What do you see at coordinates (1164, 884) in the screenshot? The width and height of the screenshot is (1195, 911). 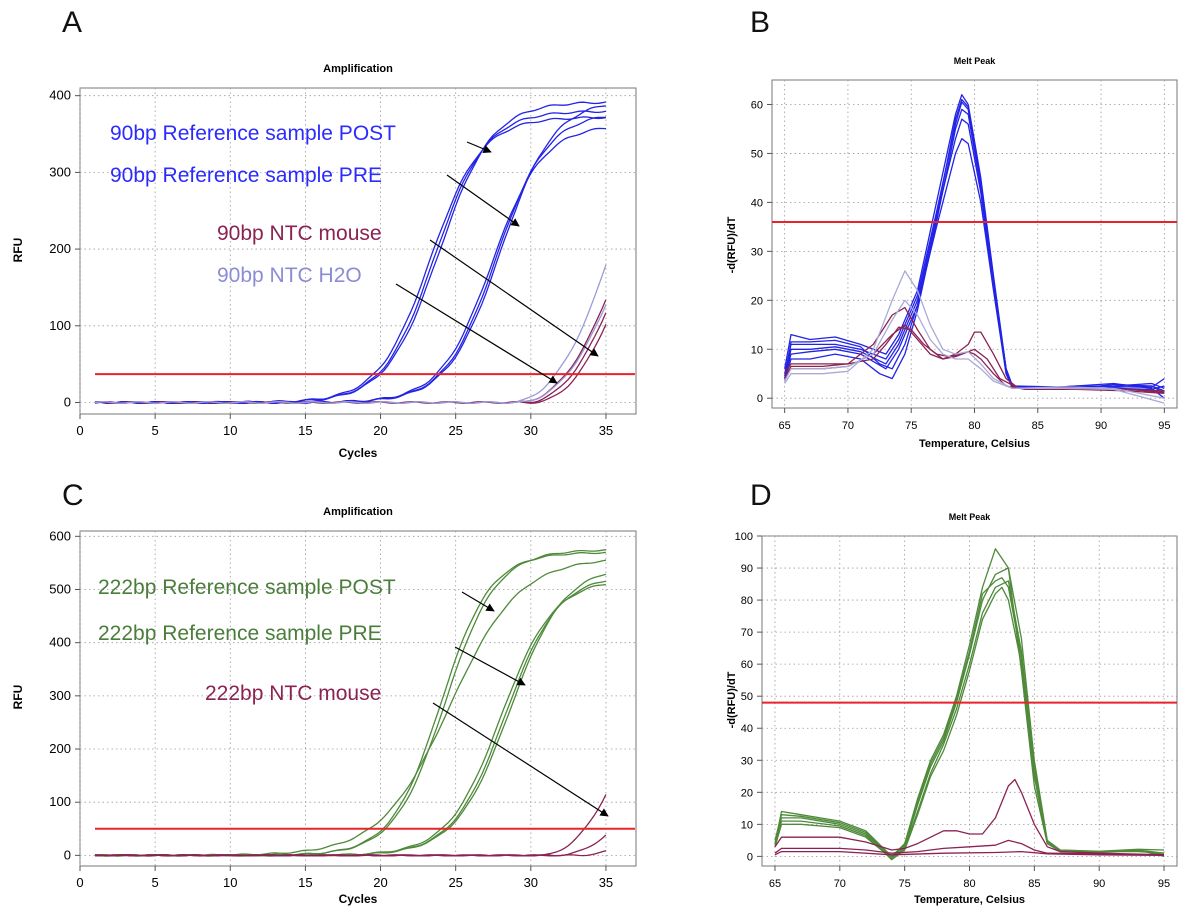 I see `x-tick-label: 95` at bounding box center [1164, 884].